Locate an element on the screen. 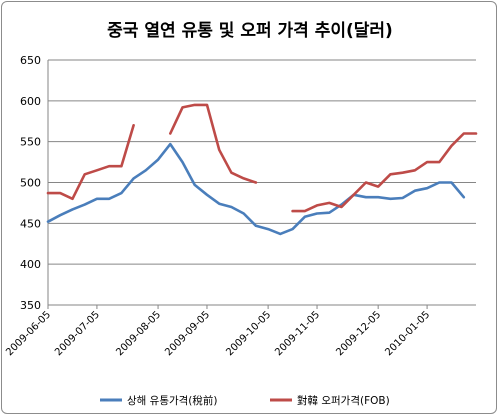 The width and height of the screenshot is (500, 417). y-axis-ticks: 350 400 450 500 550 600 650 is located at coordinates (30, 183).